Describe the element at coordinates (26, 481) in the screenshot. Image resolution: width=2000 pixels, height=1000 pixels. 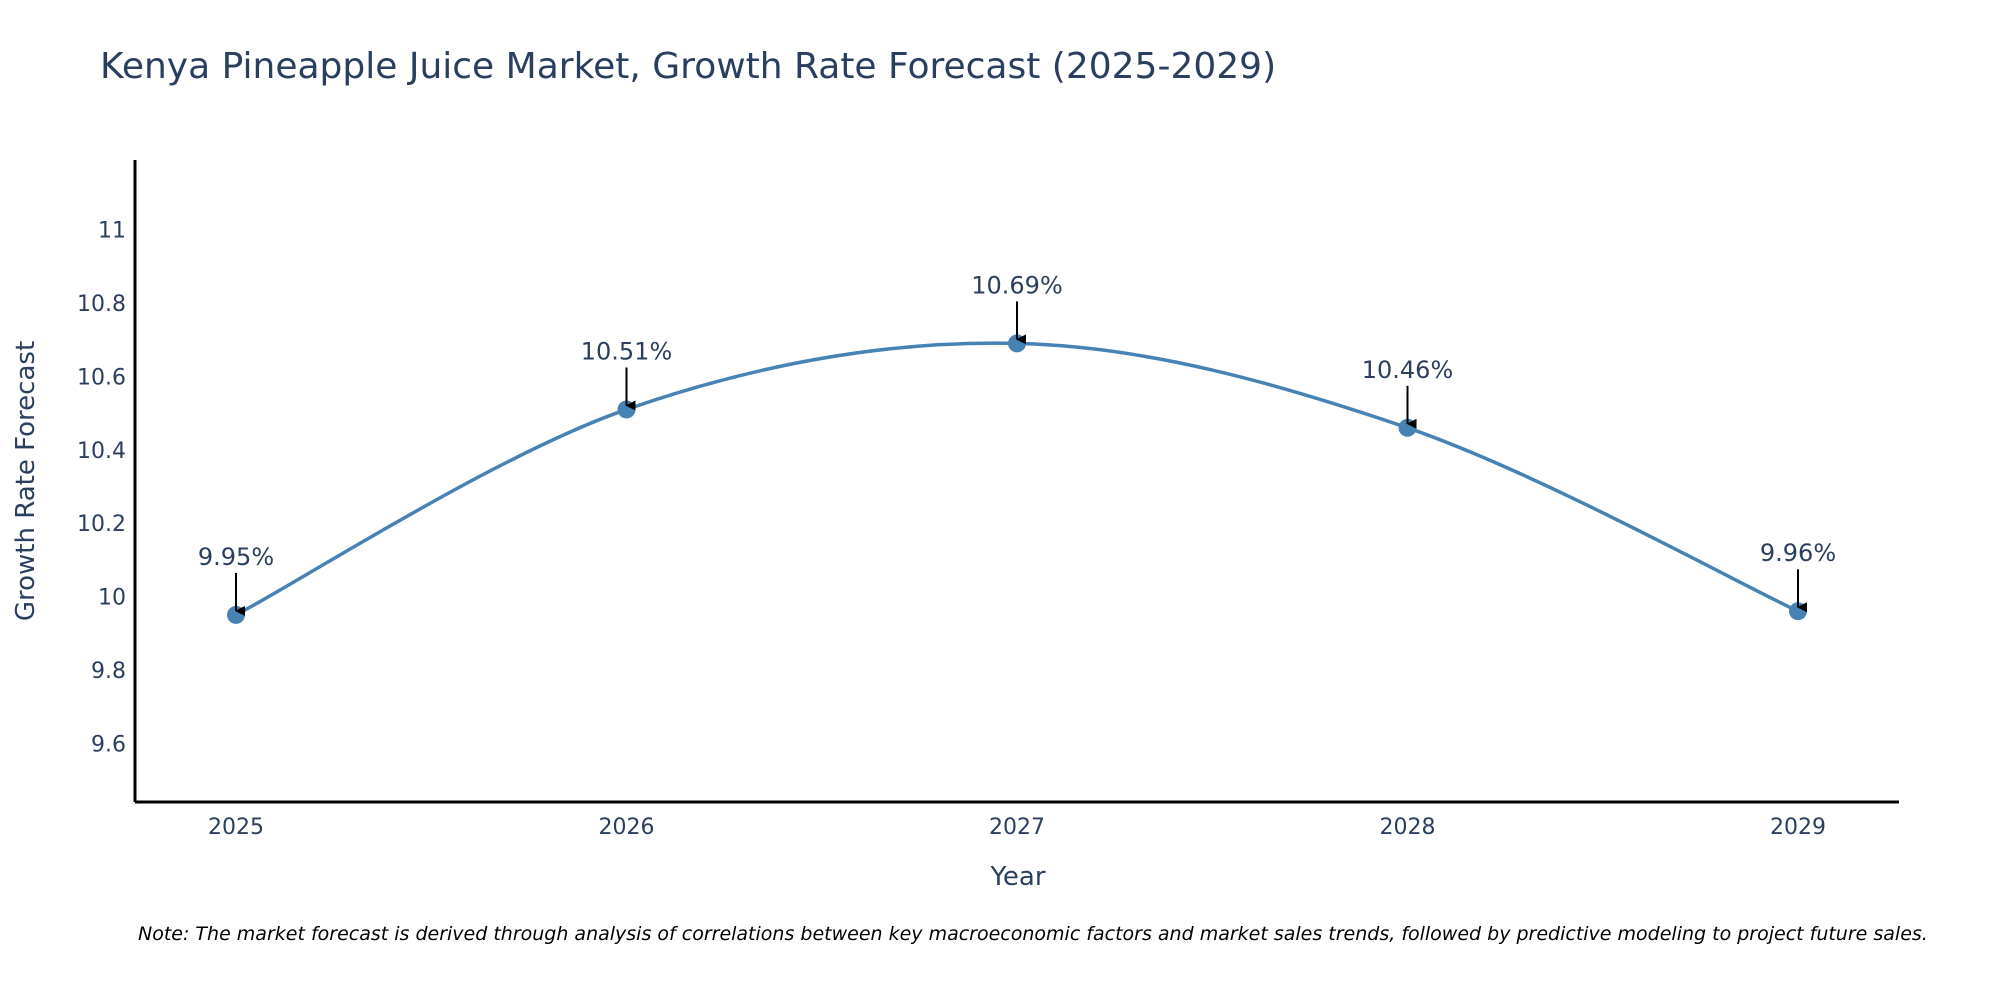
I see `y-axis-title: Growth Rate Forecast` at that location.